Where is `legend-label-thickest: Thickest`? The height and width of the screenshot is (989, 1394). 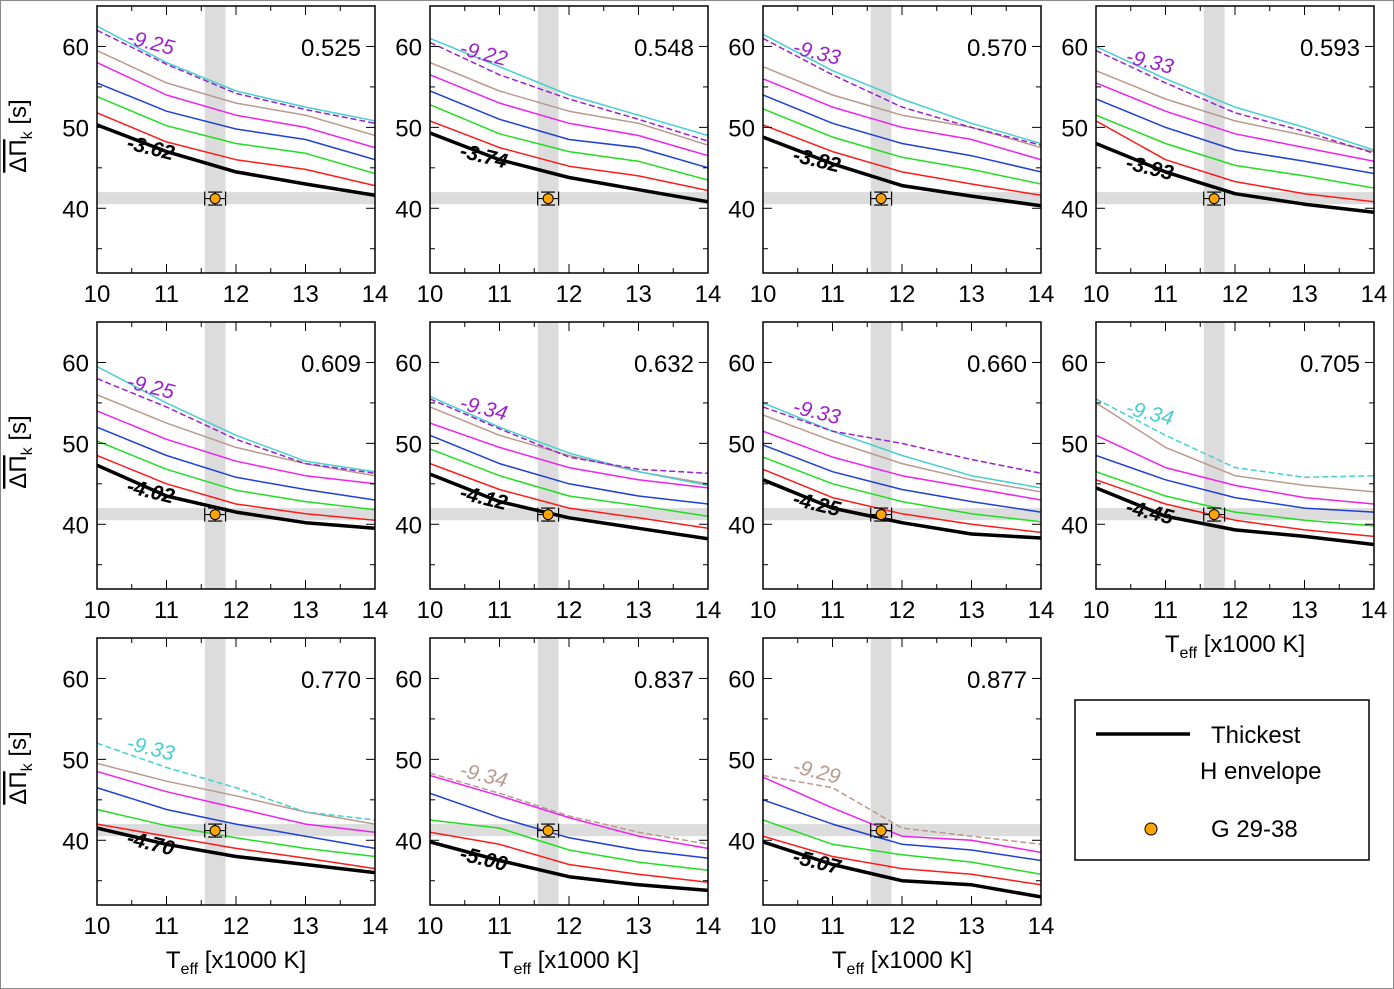 legend-label-thickest: Thickest is located at coordinates (1256, 735).